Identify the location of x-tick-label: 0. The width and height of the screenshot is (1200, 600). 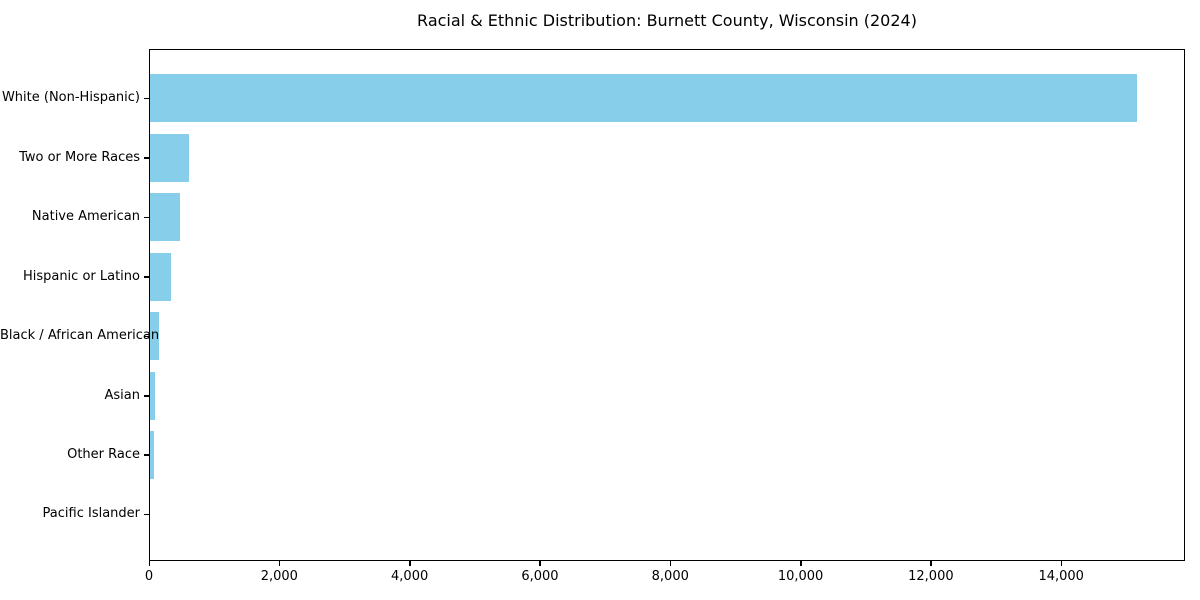
(149, 576).